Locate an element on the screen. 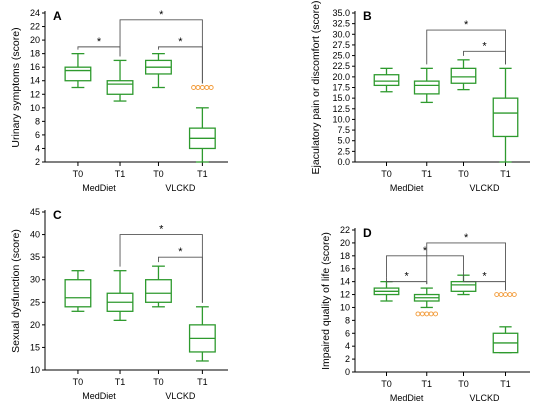 The width and height of the screenshot is (550, 406). y-axis-title: Ejaculatory pain or discomfort (score) is located at coordinates (316, 88).